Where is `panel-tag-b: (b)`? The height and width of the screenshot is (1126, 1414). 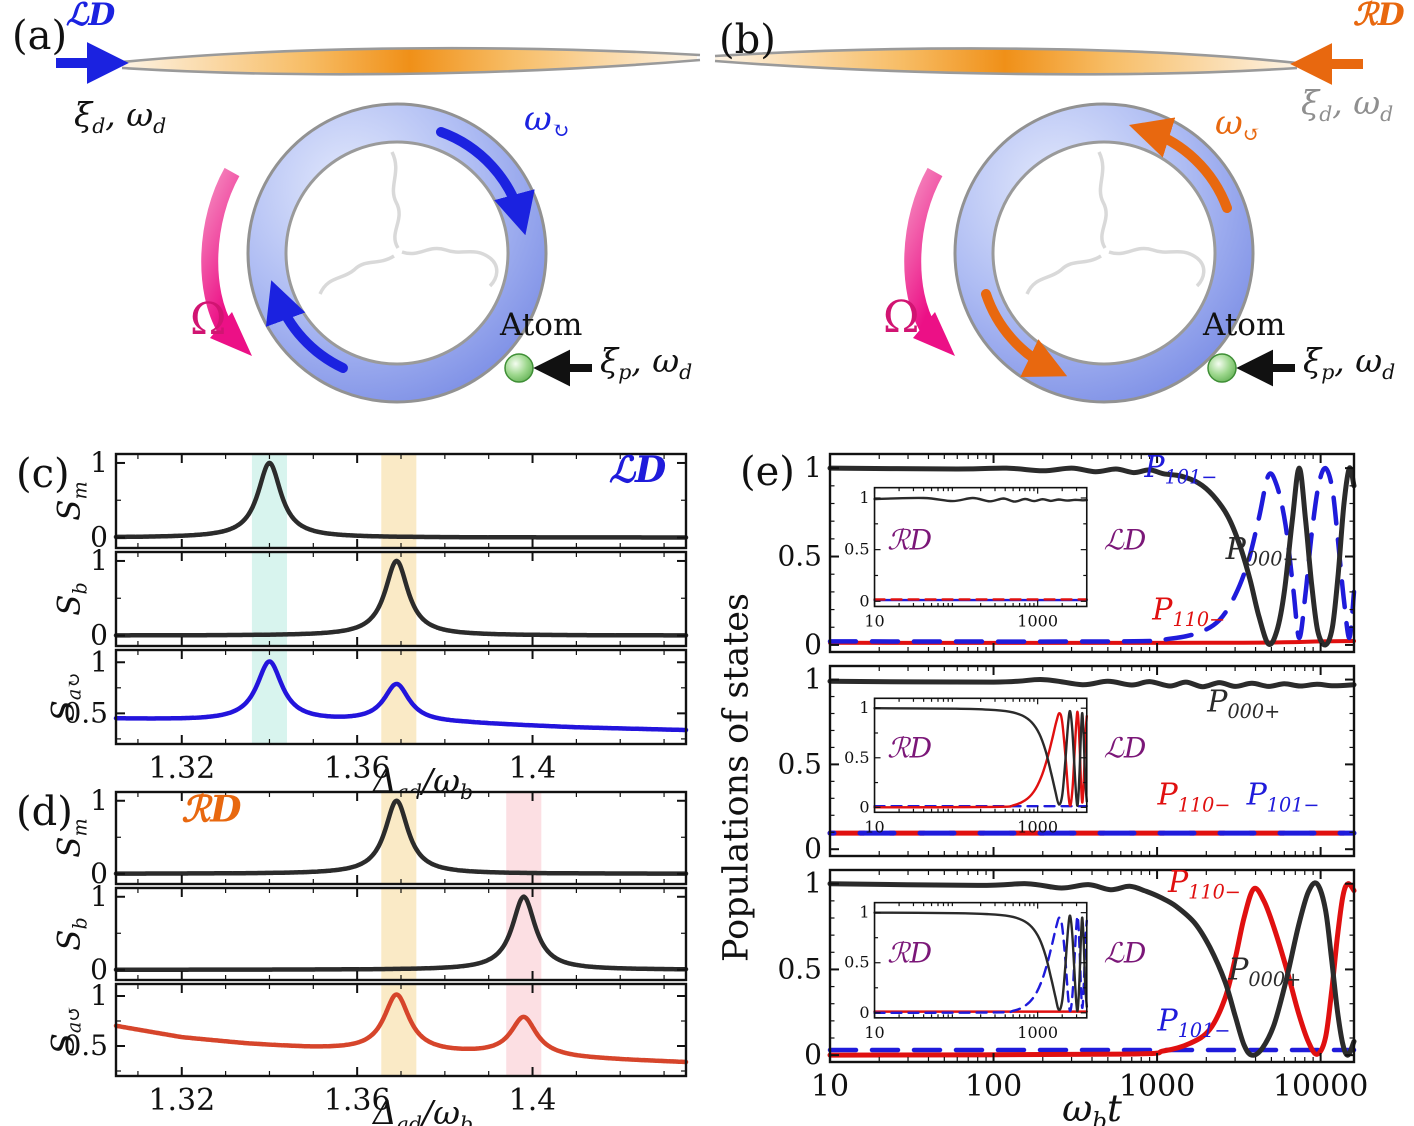 panel-tag-b: (b) is located at coordinates (747, 40).